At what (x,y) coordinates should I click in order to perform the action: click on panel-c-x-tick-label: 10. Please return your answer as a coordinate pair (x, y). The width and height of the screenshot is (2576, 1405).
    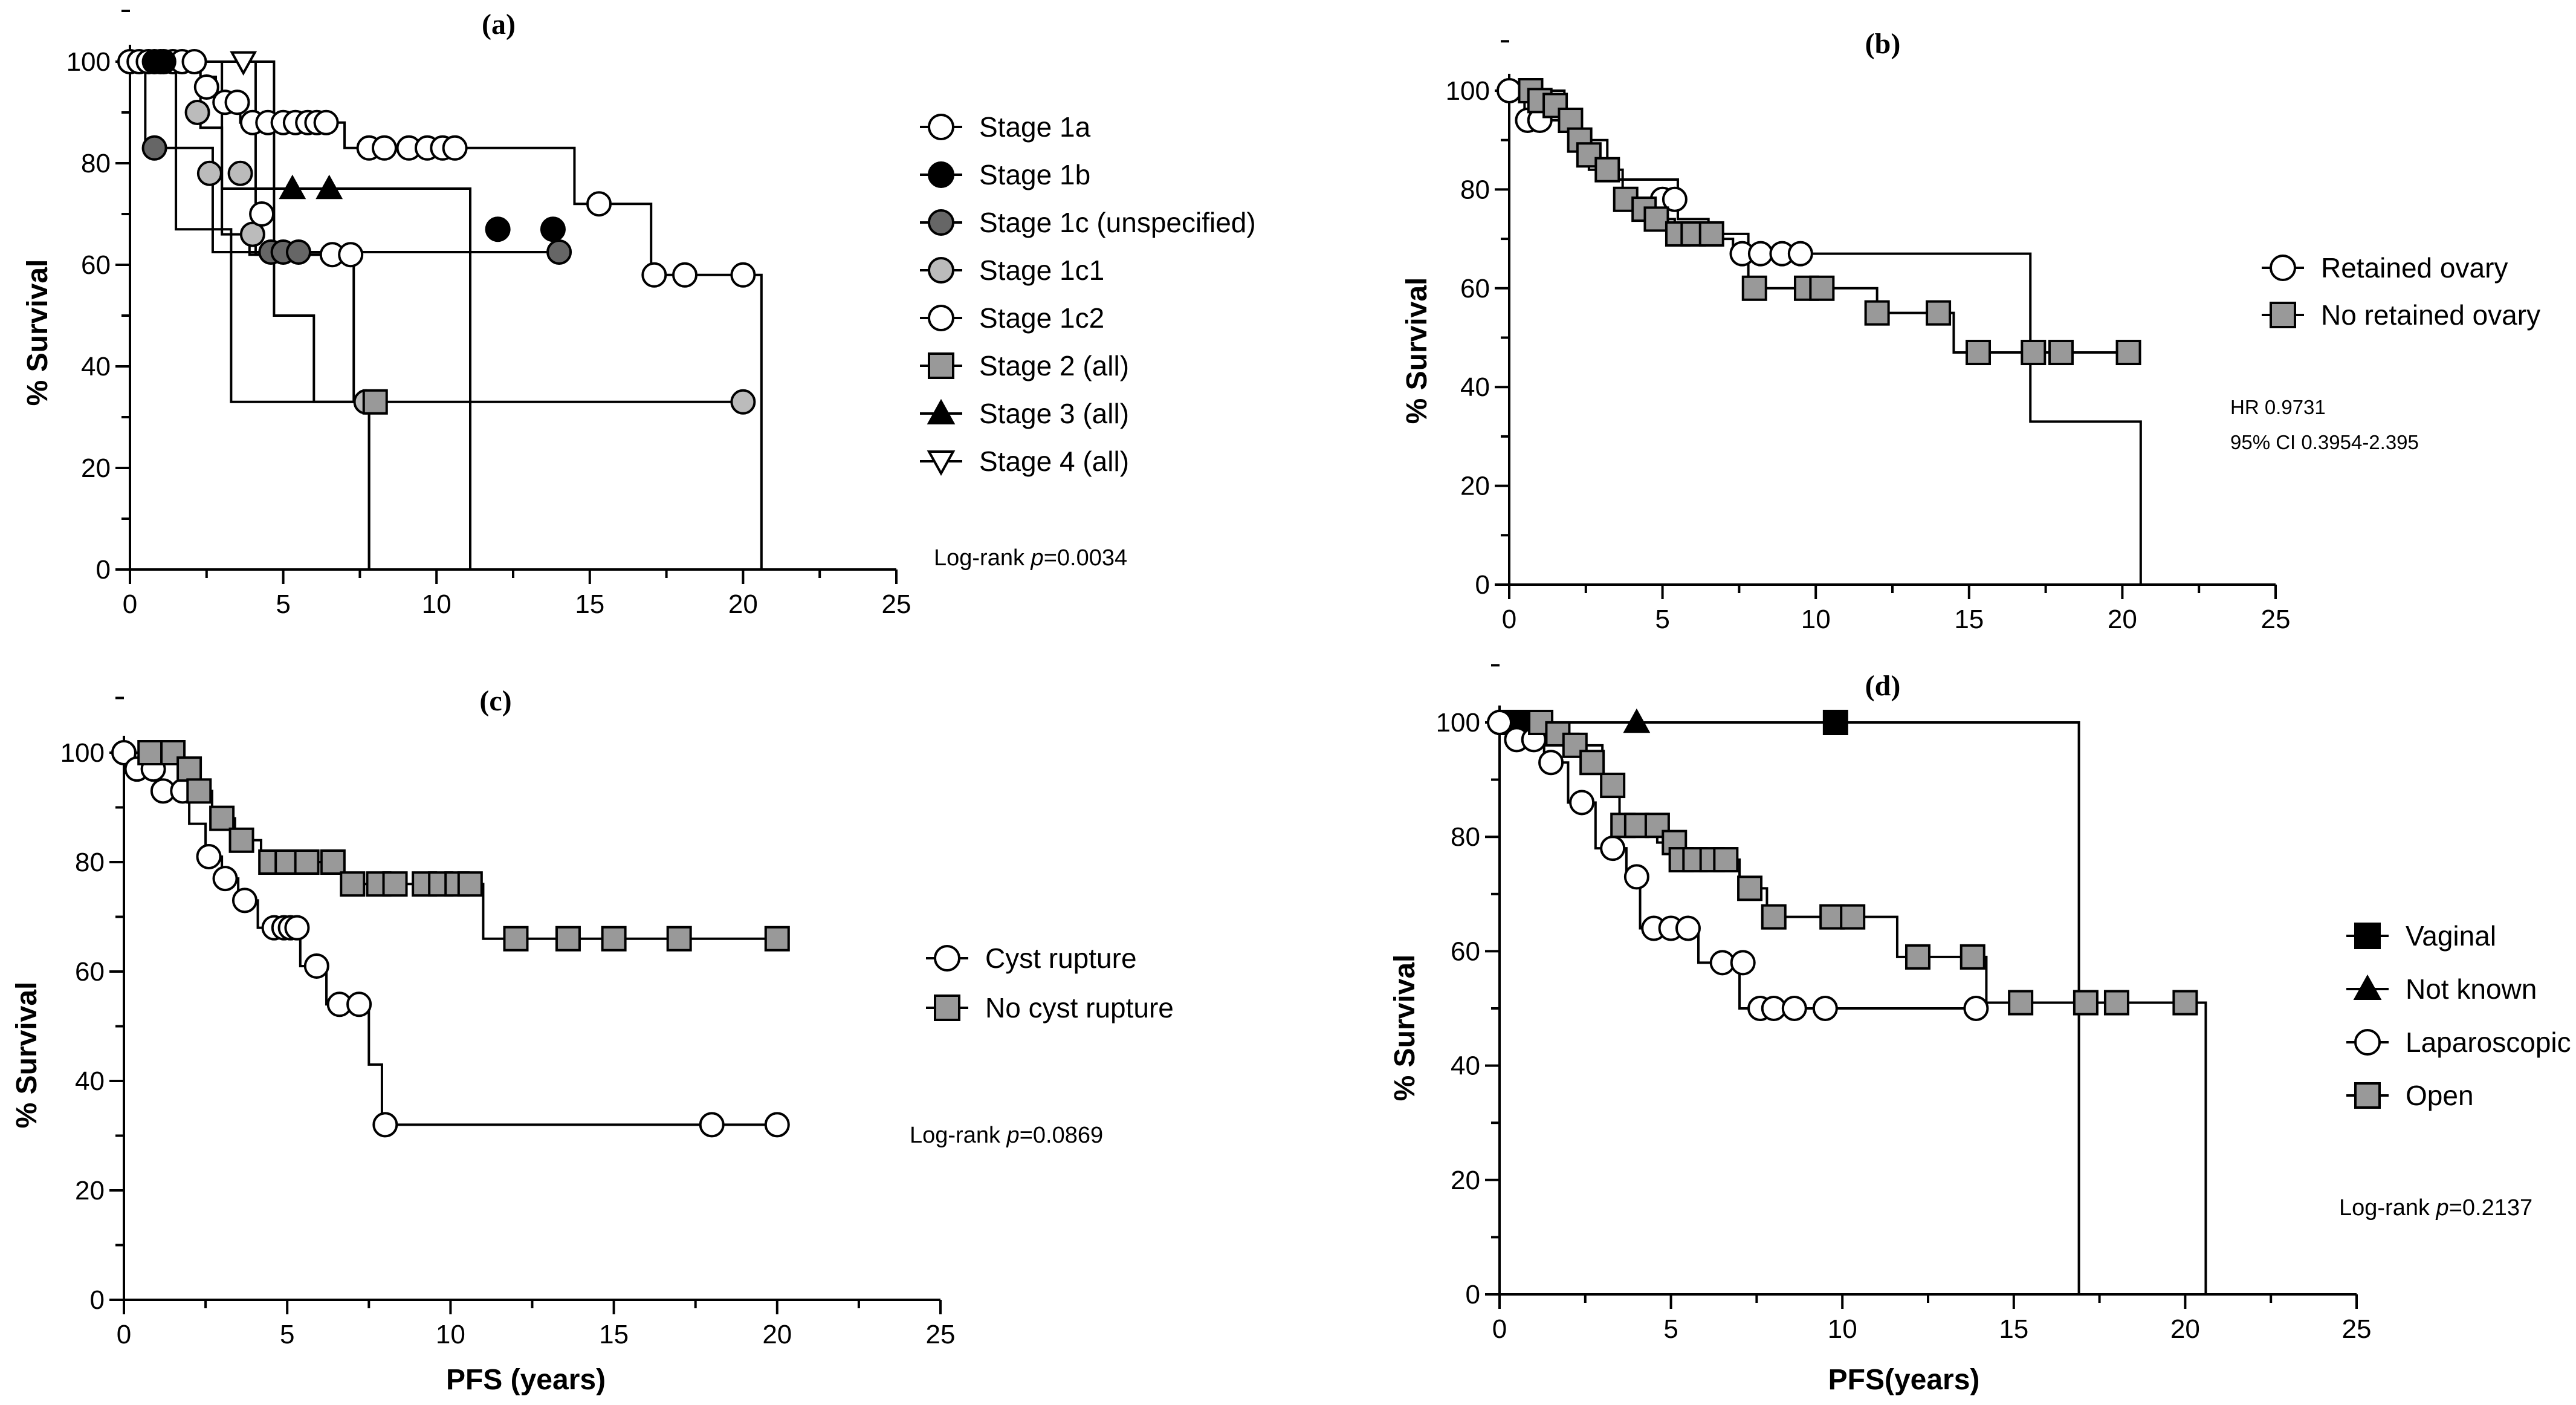
    Looking at the image, I should click on (450, 1335).